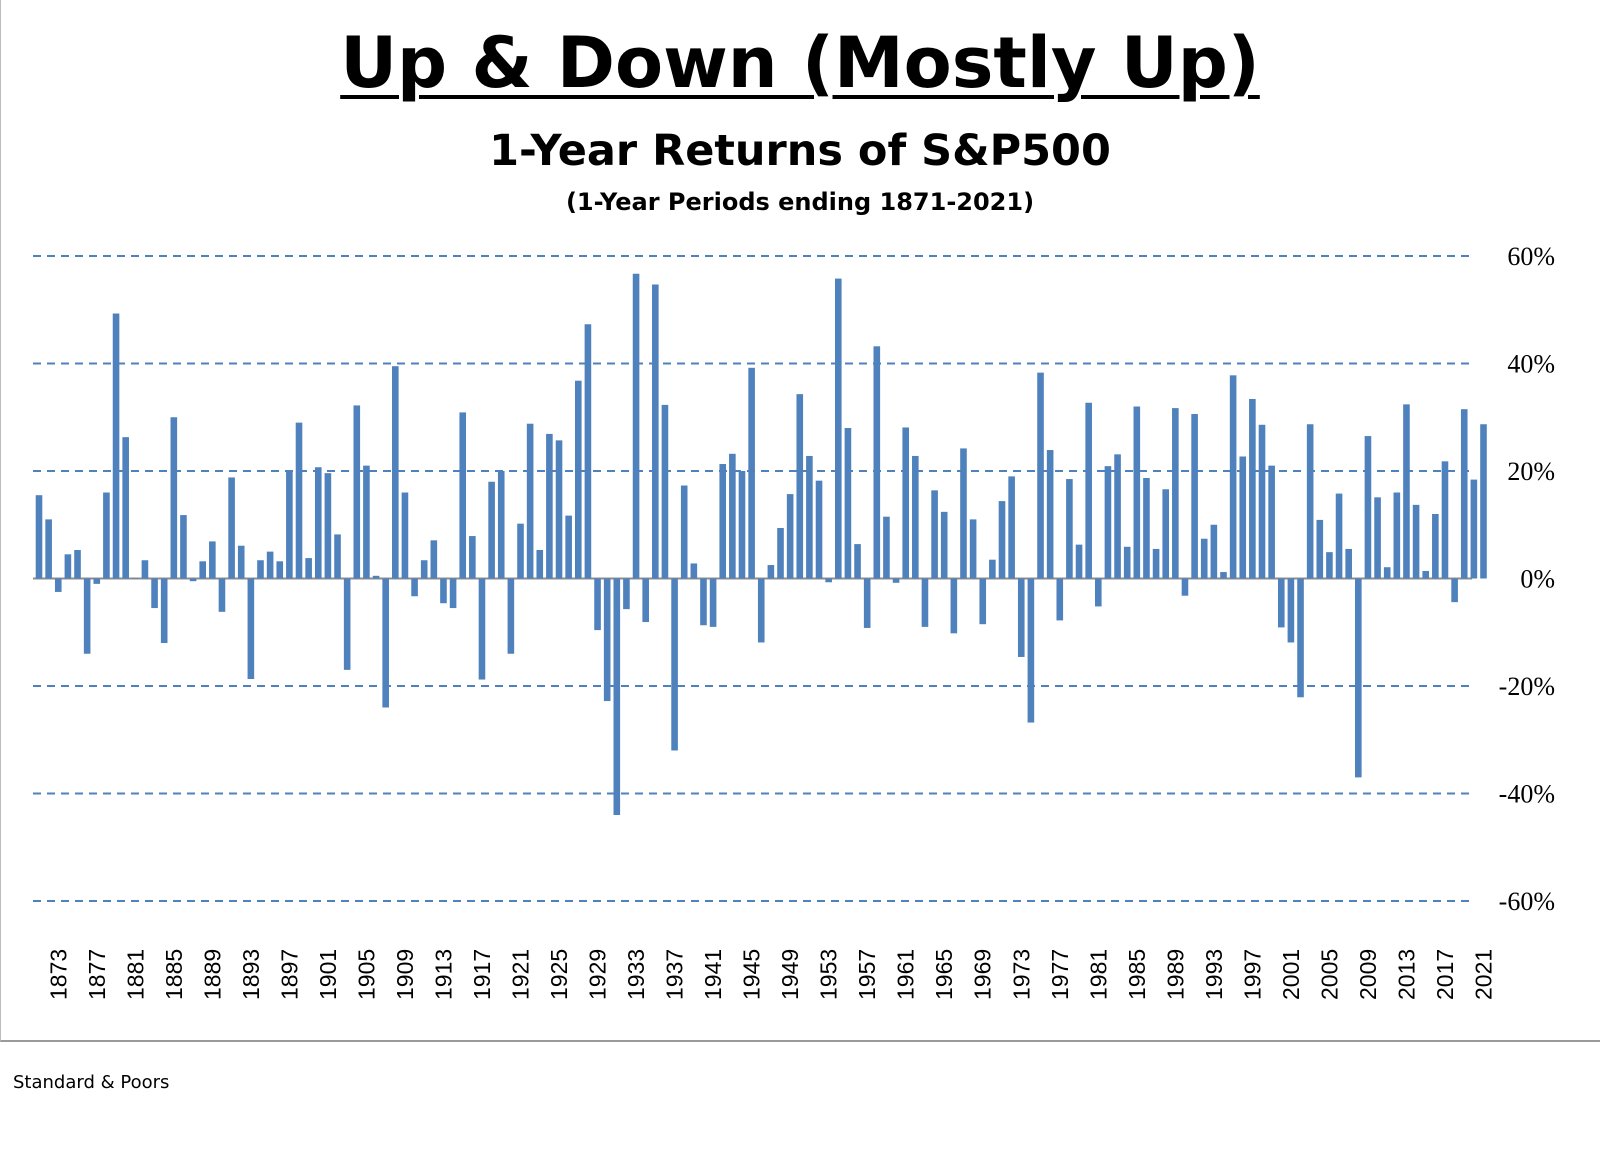 Image resolution: width=1600 pixels, height=1163 pixels. I want to click on bar-1986, so click(1146, 528).